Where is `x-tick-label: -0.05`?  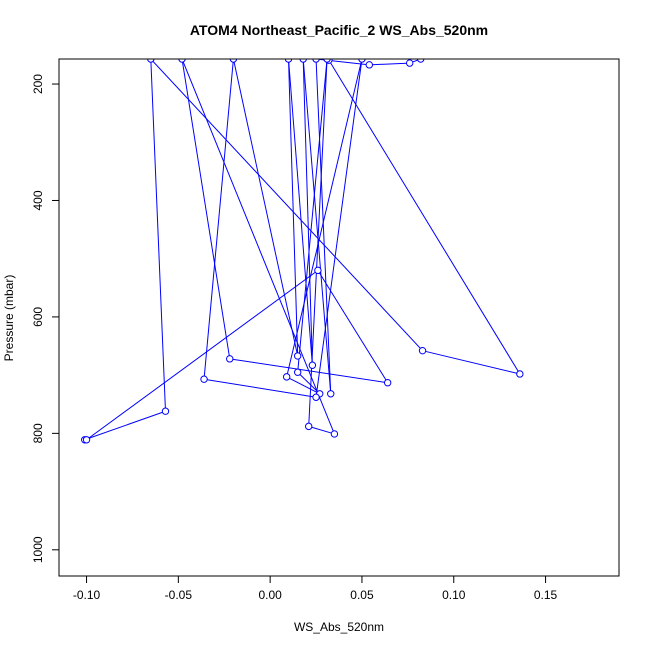 x-tick-label: -0.05 is located at coordinates (179, 595).